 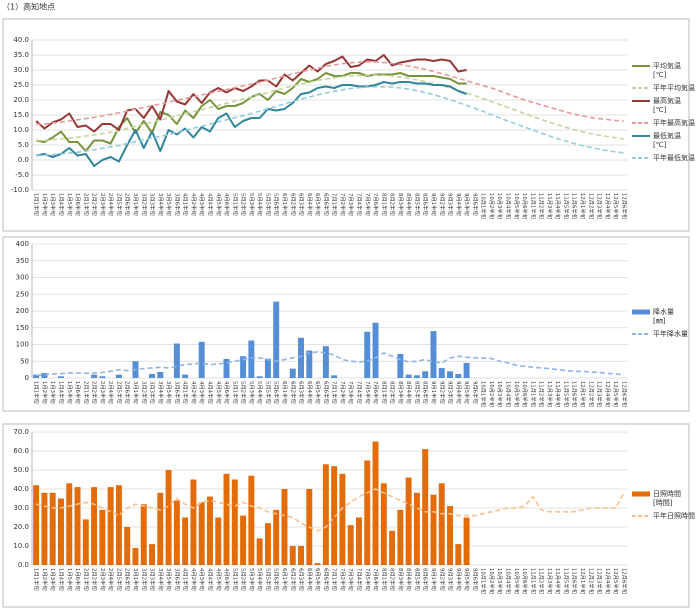 I want to click on y-tick-label: 50, so click(x=24, y=361).